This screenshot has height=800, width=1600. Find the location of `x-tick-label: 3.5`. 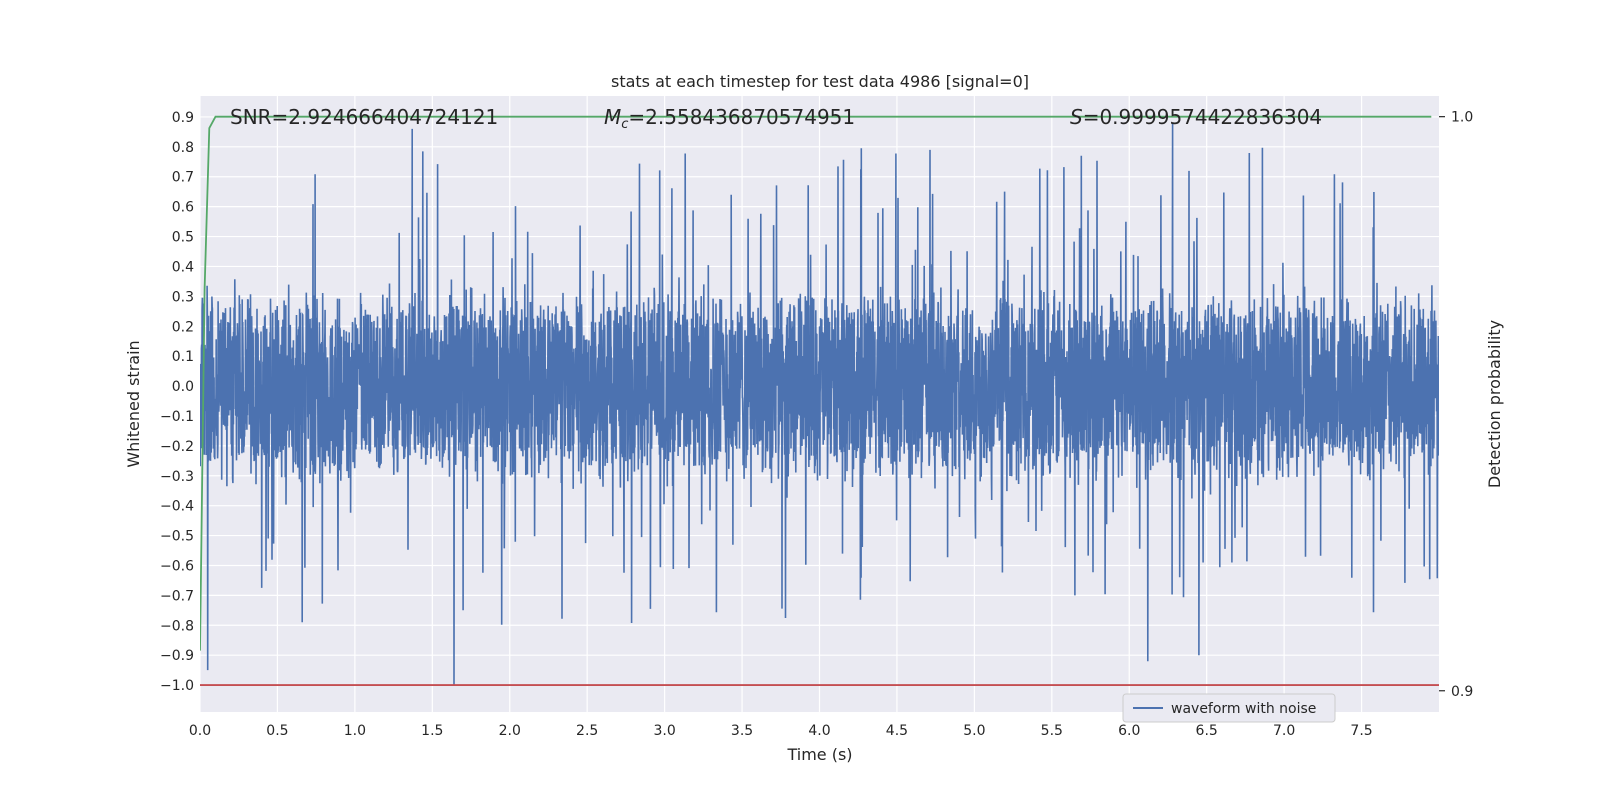

x-tick-label: 3.5 is located at coordinates (742, 731).